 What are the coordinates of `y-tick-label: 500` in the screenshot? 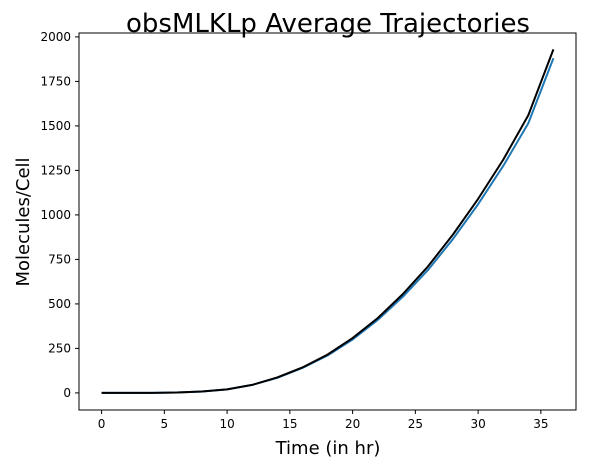 It's located at (59, 304).